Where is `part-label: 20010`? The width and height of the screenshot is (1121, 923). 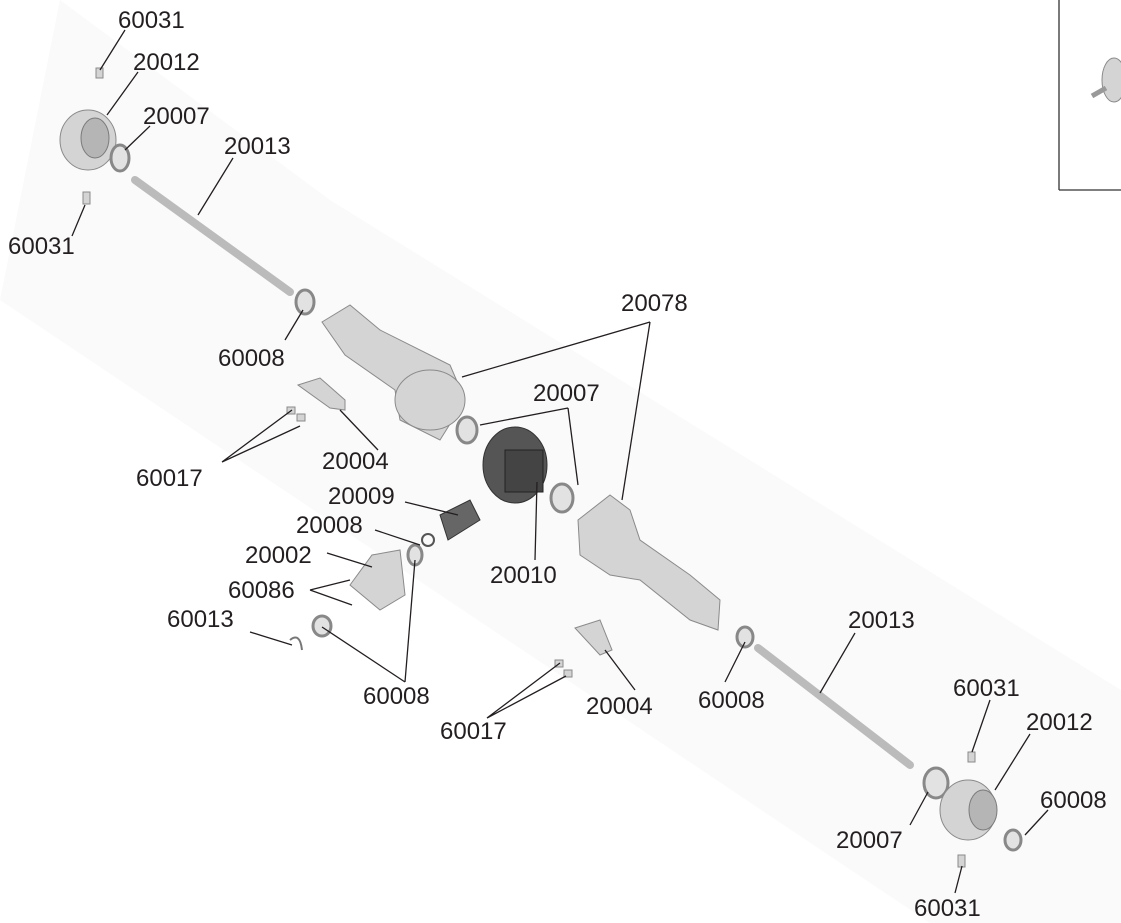 part-label: 20010 is located at coordinates (523, 575).